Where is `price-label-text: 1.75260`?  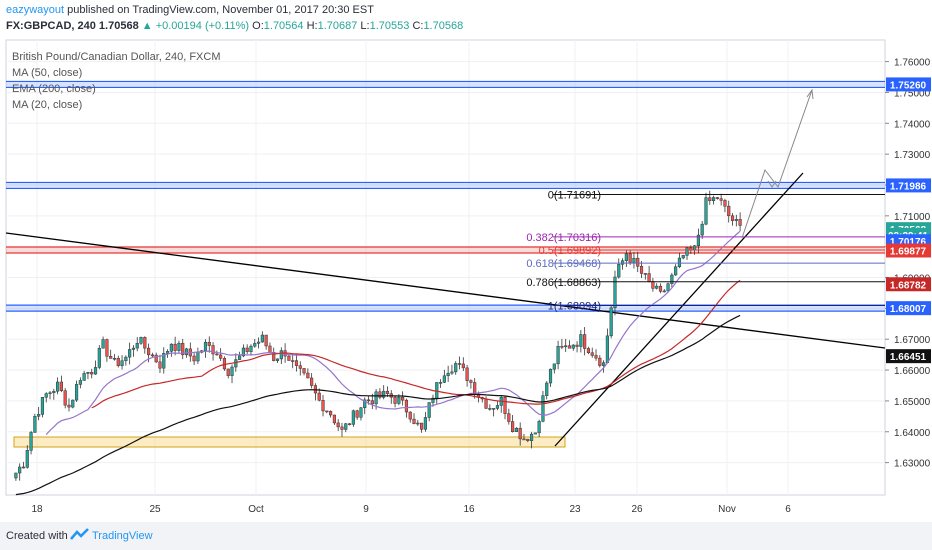
price-label-text: 1.75260 is located at coordinates (908, 85).